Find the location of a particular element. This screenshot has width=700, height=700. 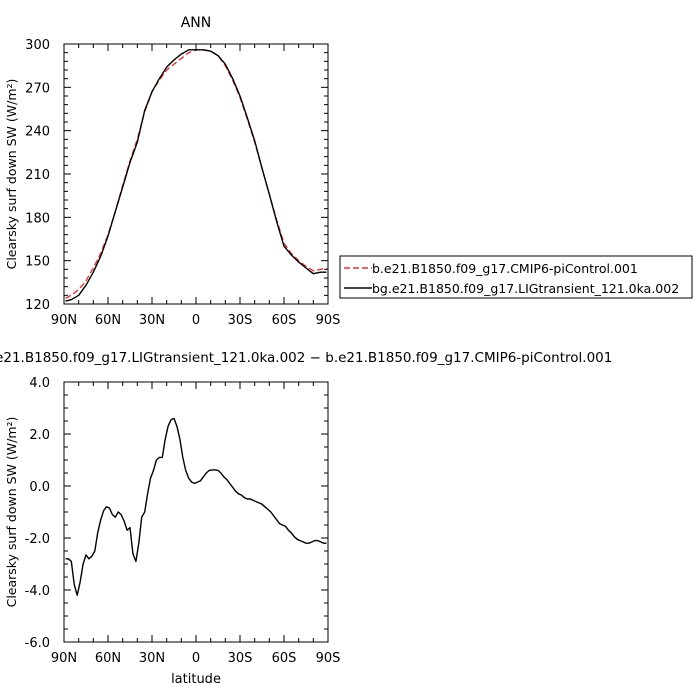

y-tick-label: -6.0 is located at coordinates (37, 643).